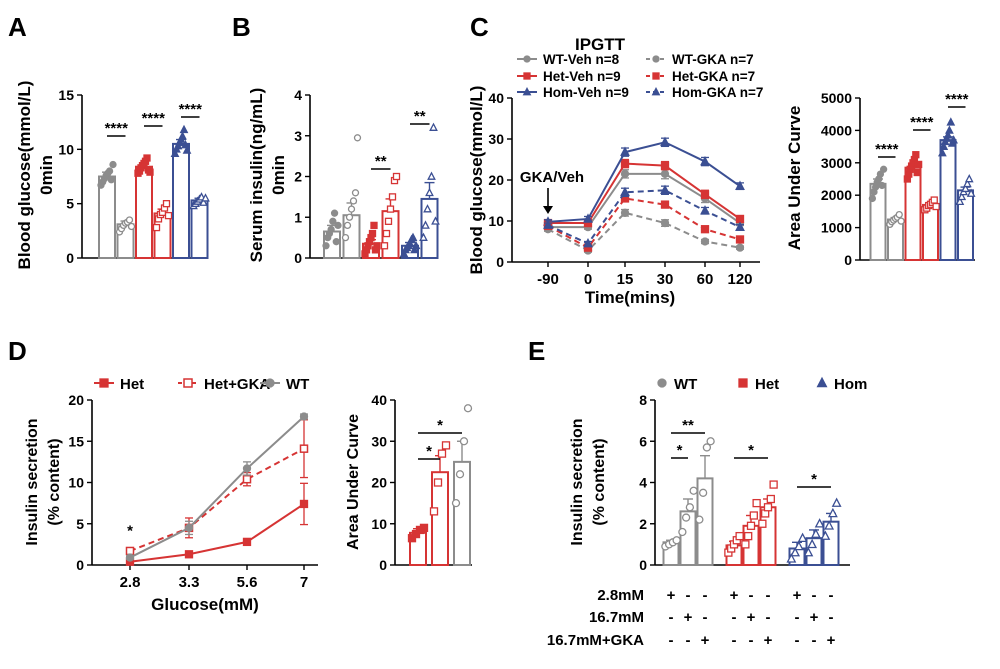 The image size is (1000, 669). I want to click on y-axis-label: Blood glucose(mmol/L), so click(476, 180).